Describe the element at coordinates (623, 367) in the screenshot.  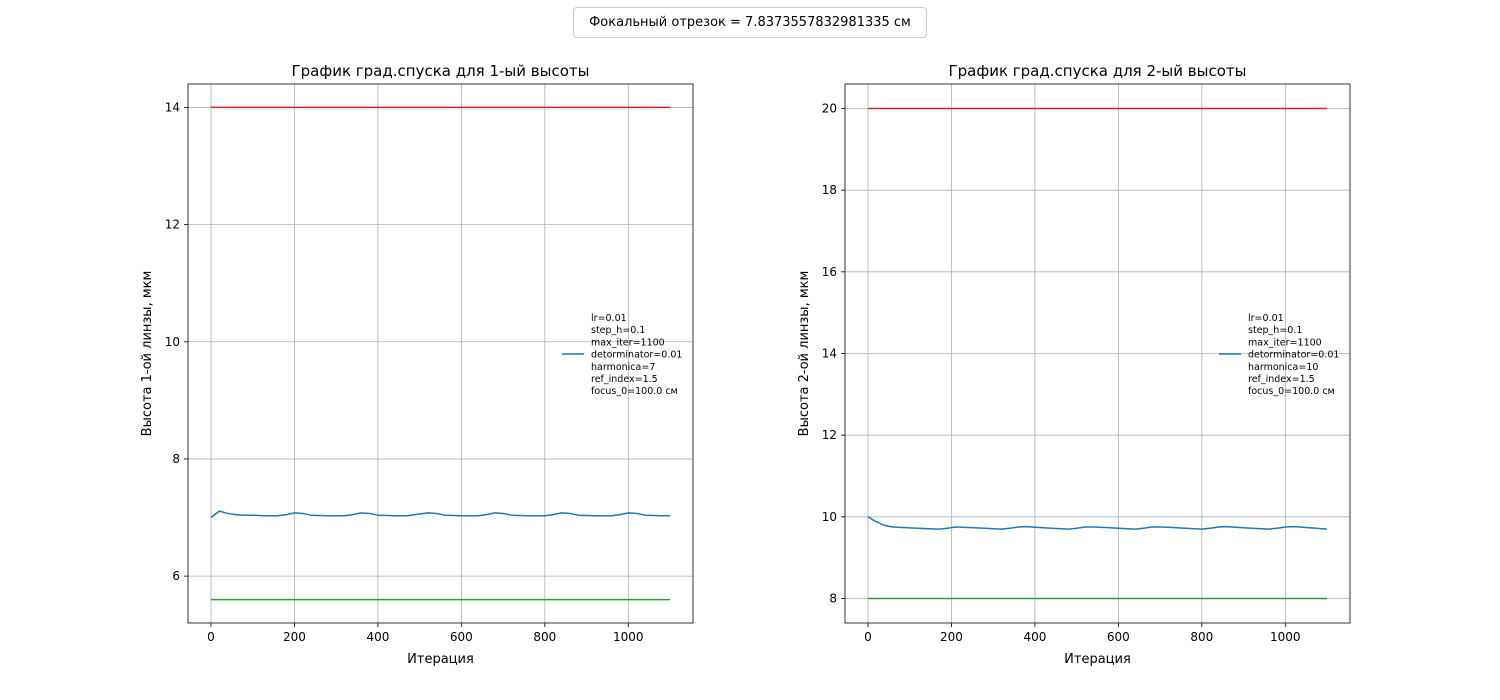
I see `legend-line: harmonica=7` at that location.